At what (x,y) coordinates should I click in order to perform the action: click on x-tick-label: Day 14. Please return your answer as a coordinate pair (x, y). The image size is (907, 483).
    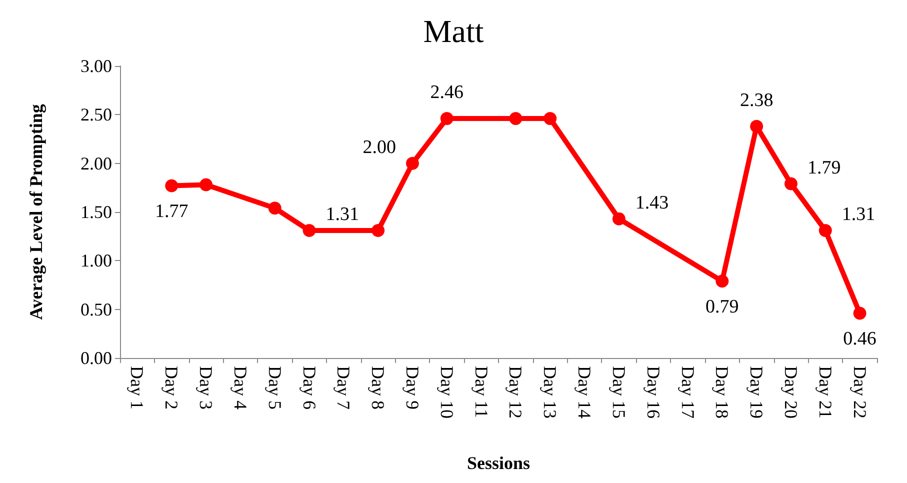
    Looking at the image, I should click on (584, 392).